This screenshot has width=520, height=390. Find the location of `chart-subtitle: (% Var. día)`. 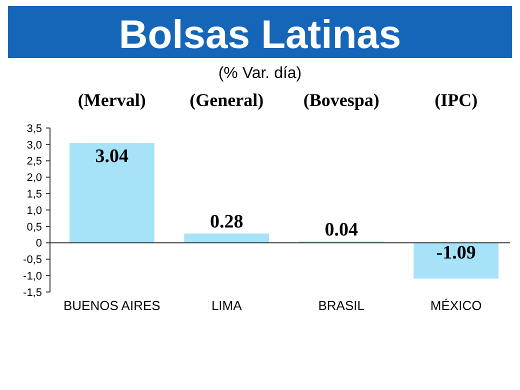

chart-subtitle: (% Var. día) is located at coordinates (260, 73).